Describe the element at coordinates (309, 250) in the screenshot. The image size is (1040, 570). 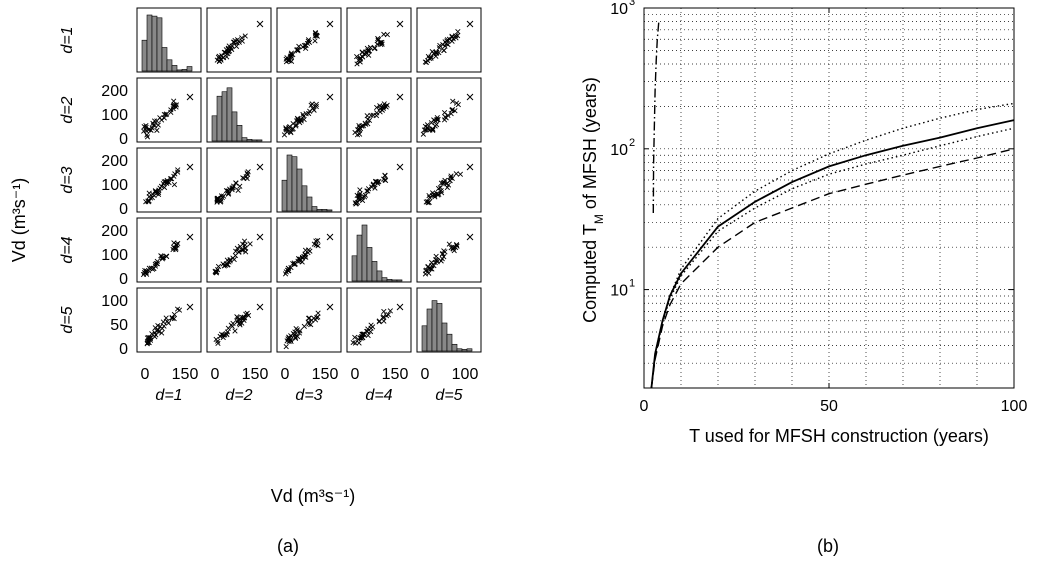
I see `cell-r4-c3` at that location.